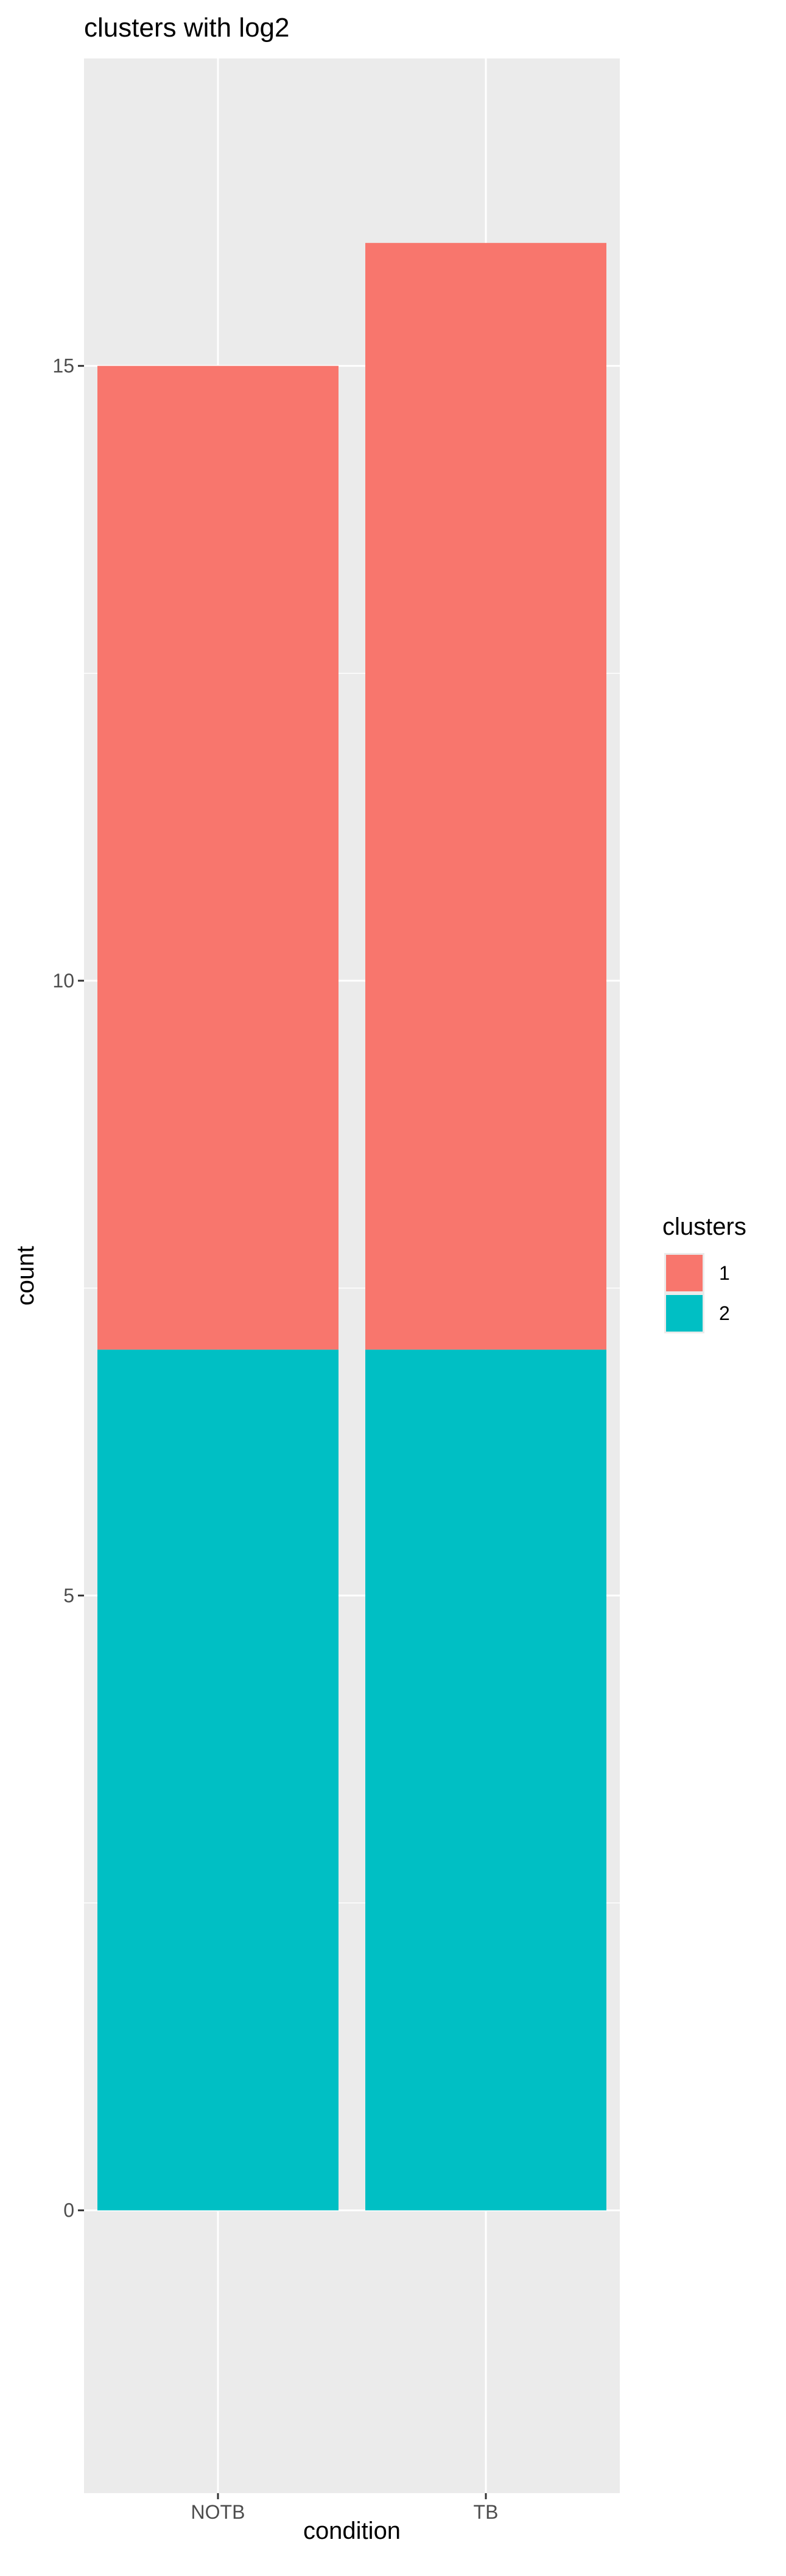 Image resolution: width=786 pixels, height=2576 pixels. Describe the element at coordinates (68, 1595) in the screenshot. I see `y-tick-label: 5` at that location.